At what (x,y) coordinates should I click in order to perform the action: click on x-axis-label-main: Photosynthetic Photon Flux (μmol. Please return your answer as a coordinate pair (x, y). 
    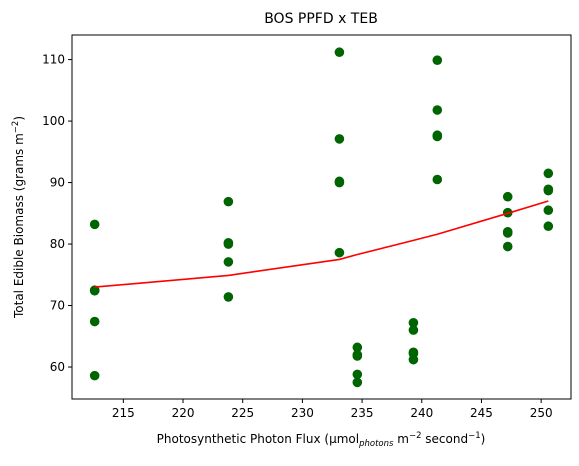
    Looking at the image, I should click on (258, 439).